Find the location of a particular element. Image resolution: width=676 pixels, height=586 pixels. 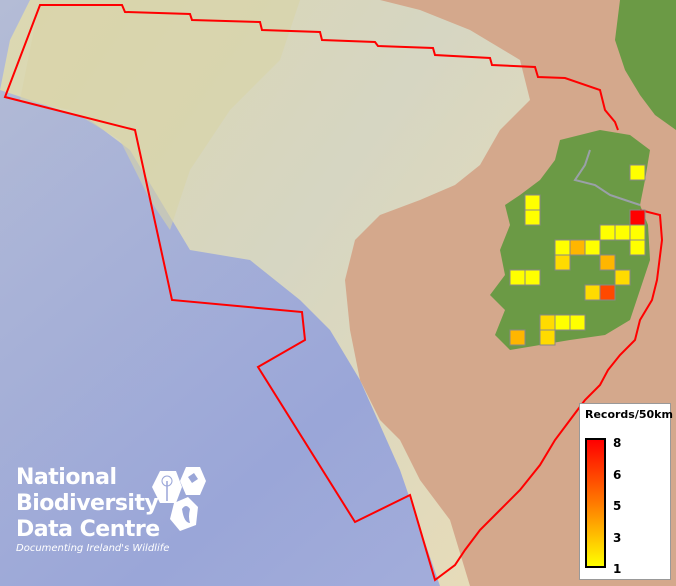

logo-line: Biodiversity is located at coordinates (87, 503).